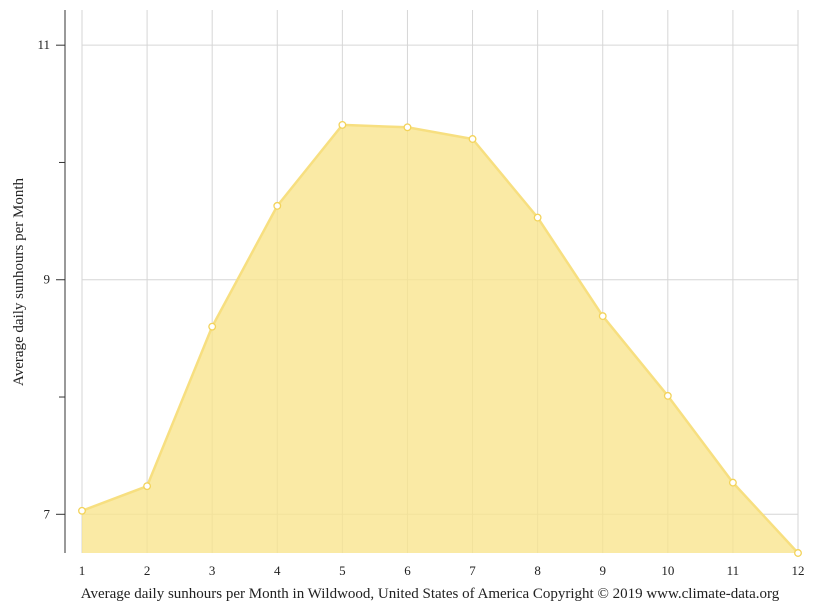 The height and width of the screenshot is (616, 815). What do you see at coordinates (472, 570) in the screenshot?
I see `x-tick-label-7: 7` at bounding box center [472, 570].